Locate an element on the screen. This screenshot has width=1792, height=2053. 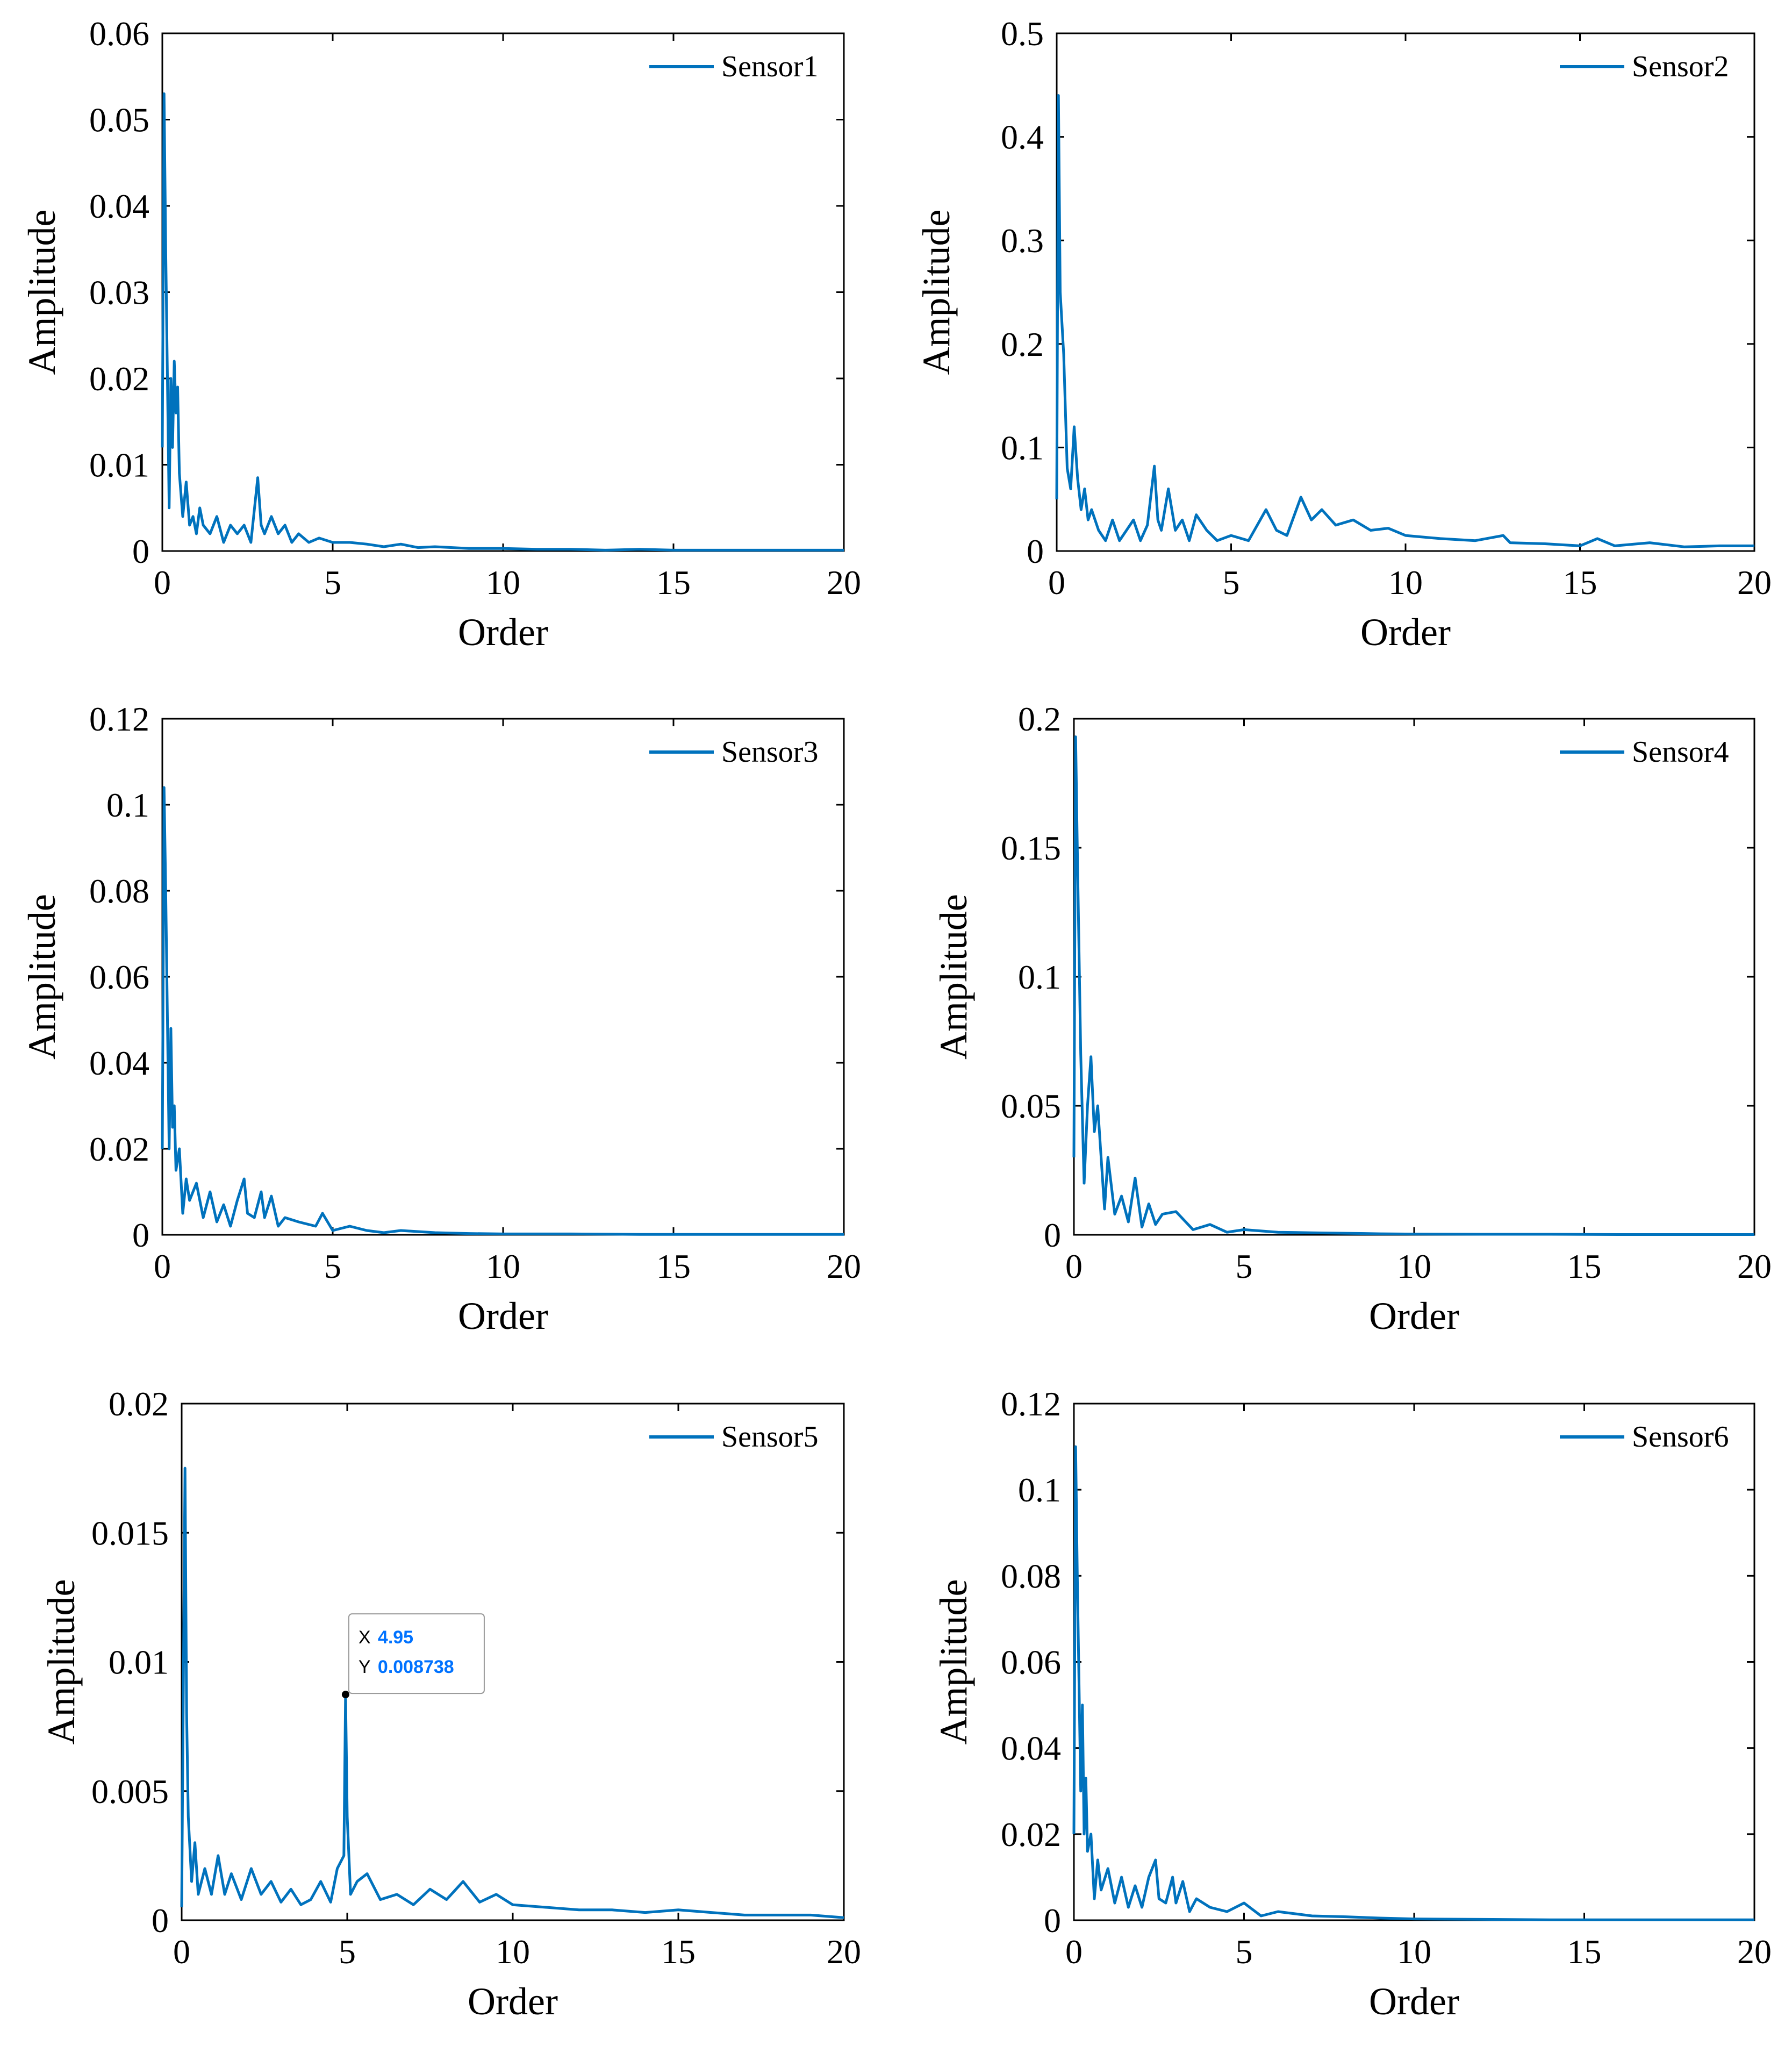
datatip-x-label: X is located at coordinates (365, 1637).